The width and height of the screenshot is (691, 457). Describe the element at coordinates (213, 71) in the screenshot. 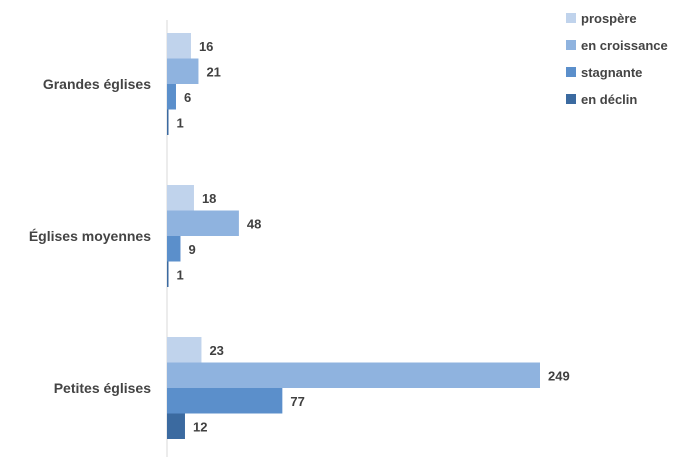

I see `data-label-en-croissance-grandes-eglises: 21` at that location.